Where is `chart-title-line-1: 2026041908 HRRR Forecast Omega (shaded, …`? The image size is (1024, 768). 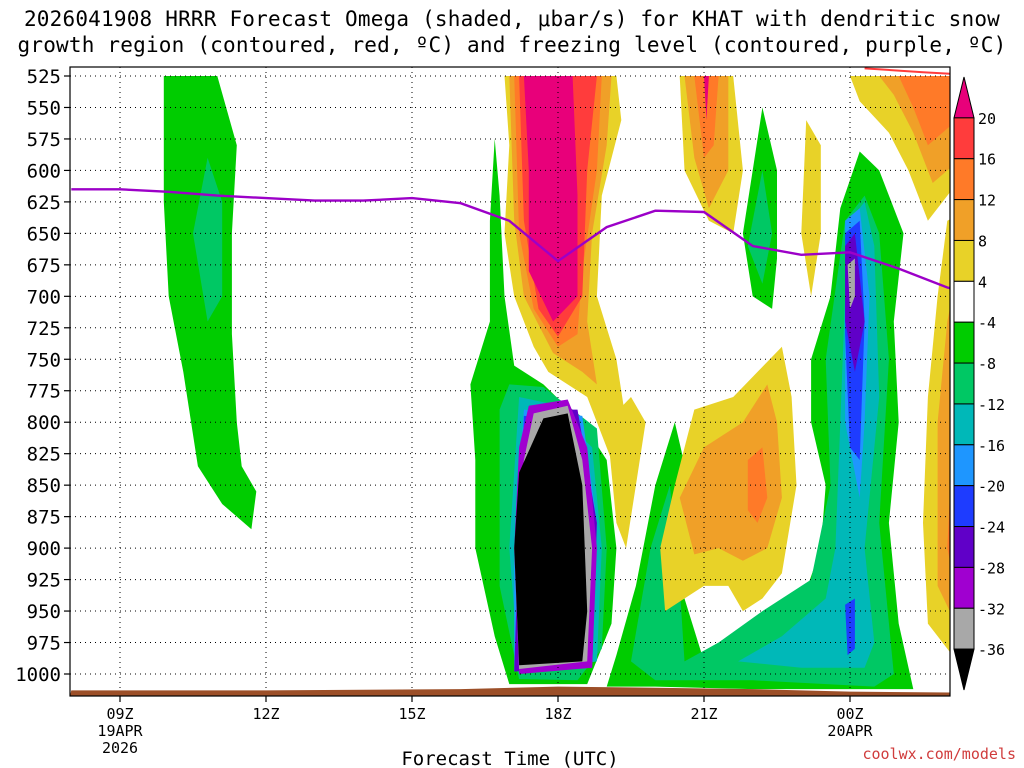
chart-title-line-1: 2026041908 HRRR Forecast Omega (shaded, … is located at coordinates (512, 19).